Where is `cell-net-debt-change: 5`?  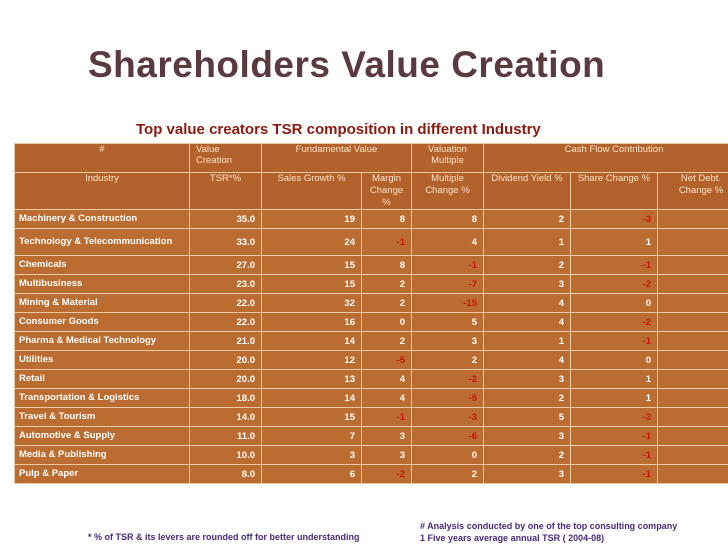 cell-net-debt-change: 5 is located at coordinates (692, 436).